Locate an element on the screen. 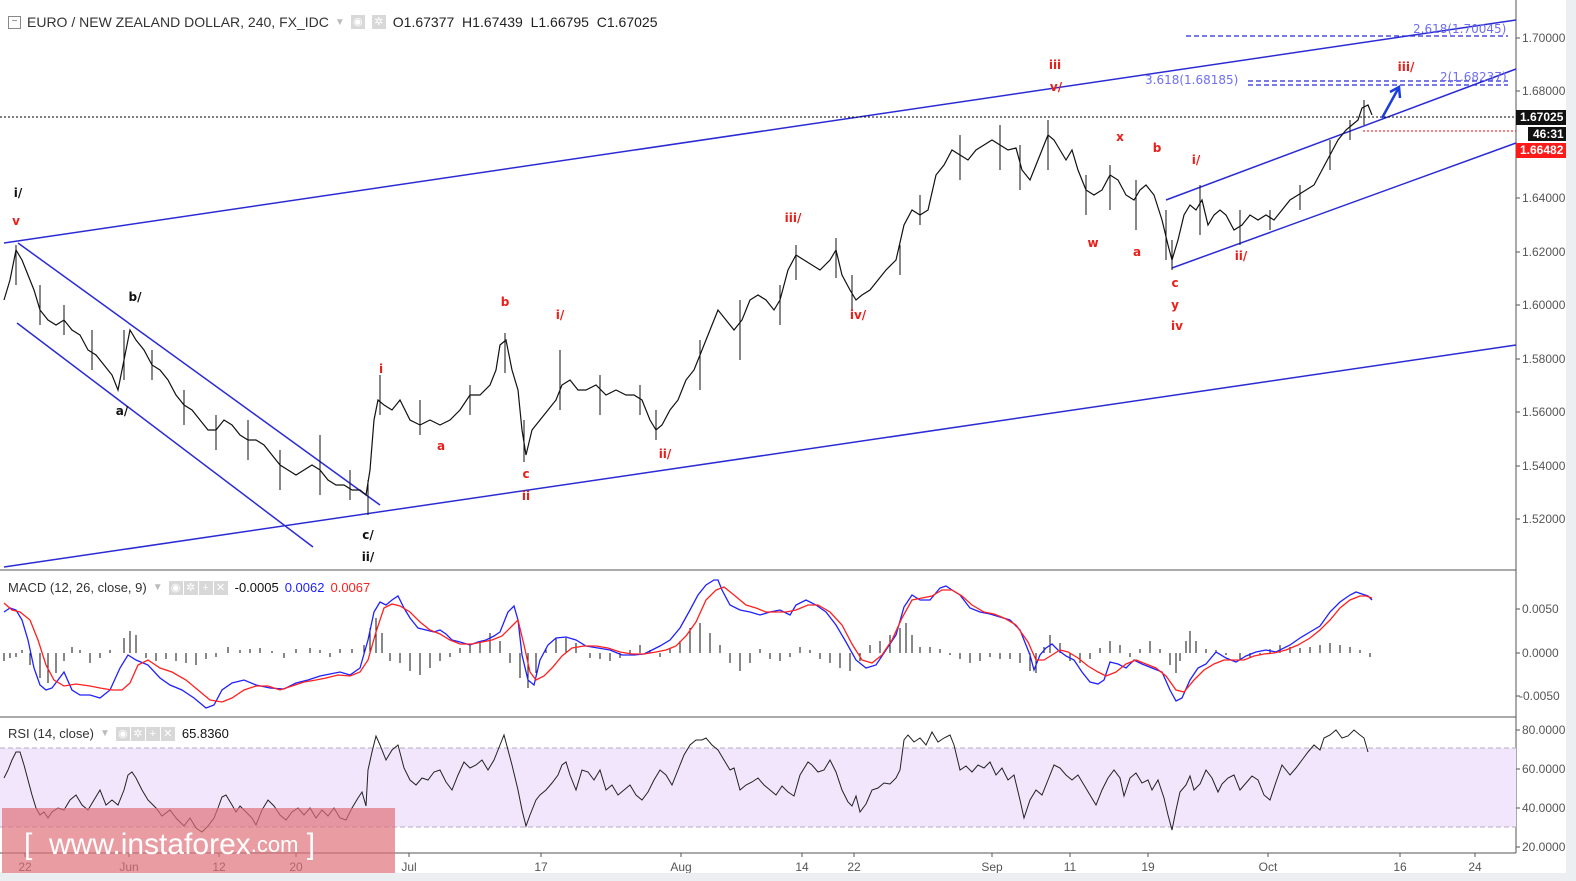 The image size is (1576, 881). fib-label-3618: 3.618(1.68185) is located at coordinates (1192, 80).